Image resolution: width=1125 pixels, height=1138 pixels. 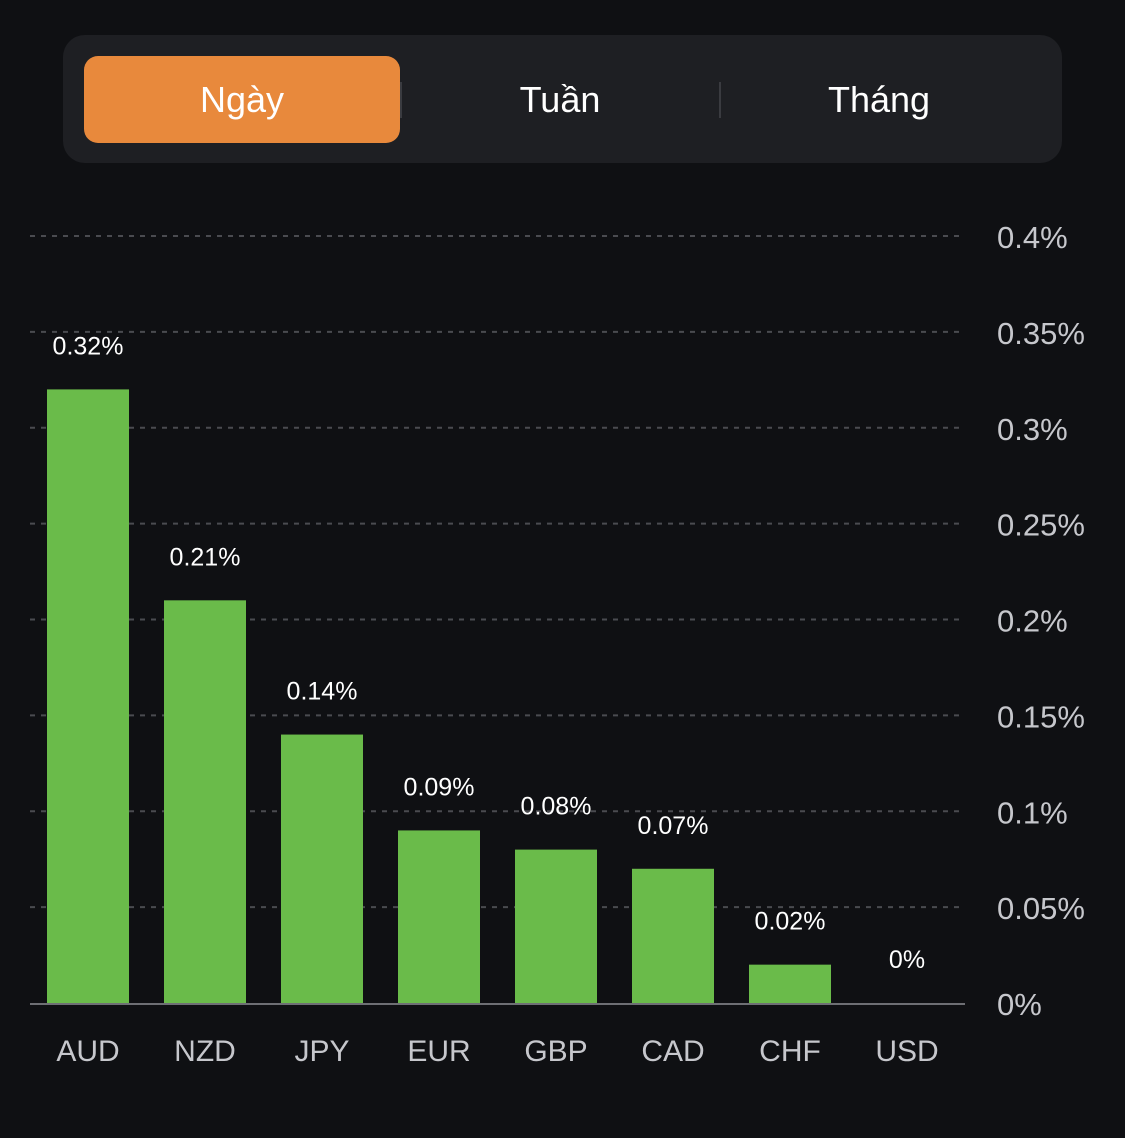 What do you see at coordinates (906, 1051) in the screenshot?
I see `x-tick-label: USD` at bounding box center [906, 1051].